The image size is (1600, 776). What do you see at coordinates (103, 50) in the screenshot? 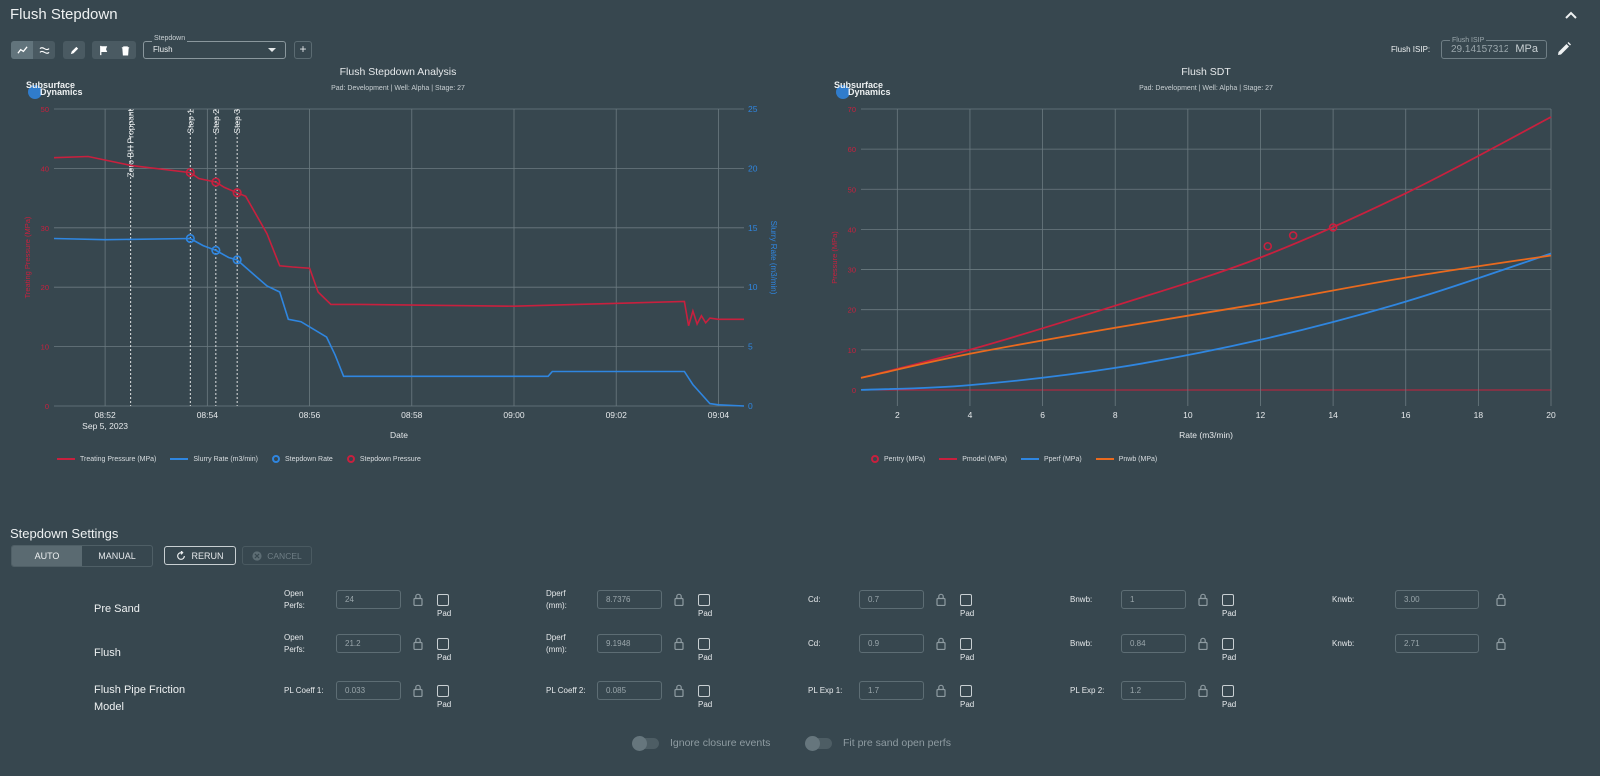
I see `flag-button` at bounding box center [103, 50].